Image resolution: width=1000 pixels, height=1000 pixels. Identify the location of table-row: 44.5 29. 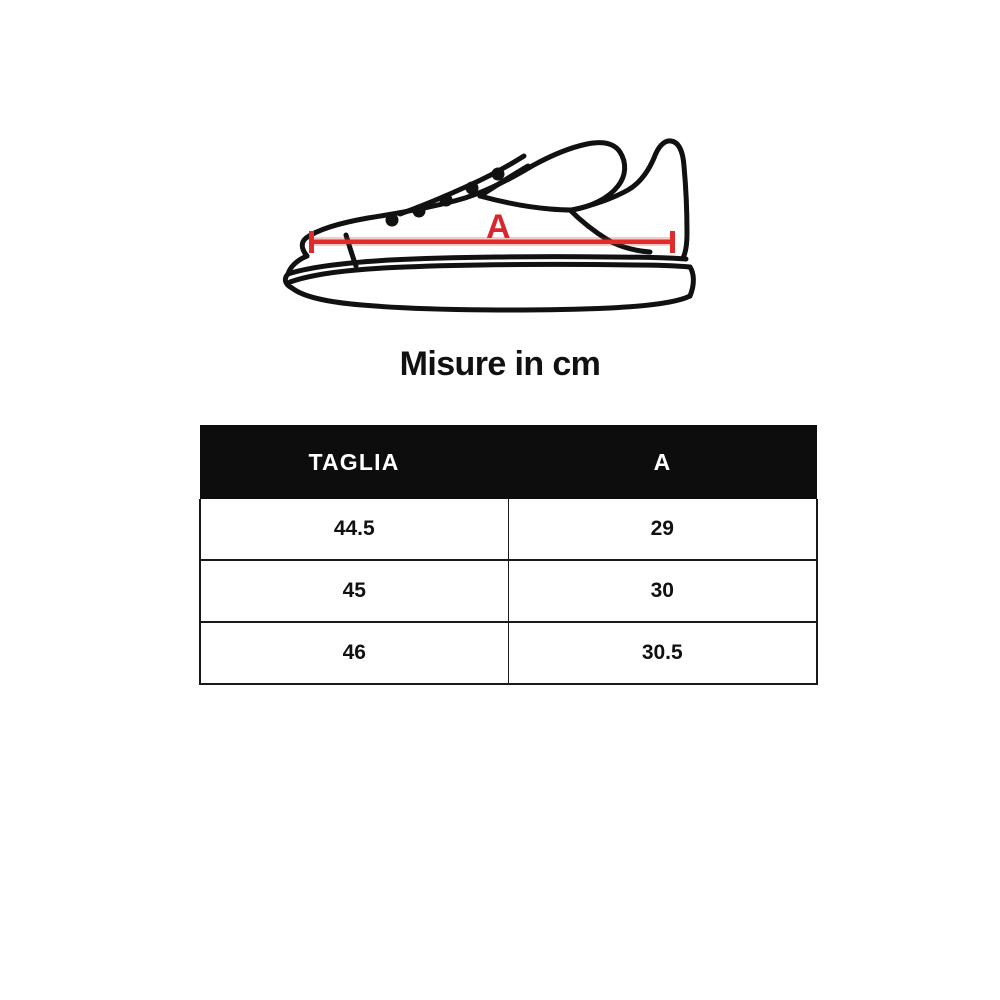
(508, 530).